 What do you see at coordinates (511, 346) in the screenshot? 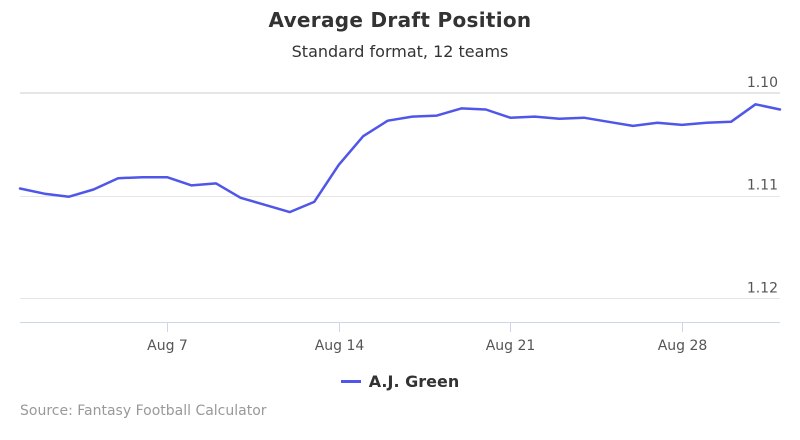
I see `x-tick-label: Aug 21` at bounding box center [511, 346].